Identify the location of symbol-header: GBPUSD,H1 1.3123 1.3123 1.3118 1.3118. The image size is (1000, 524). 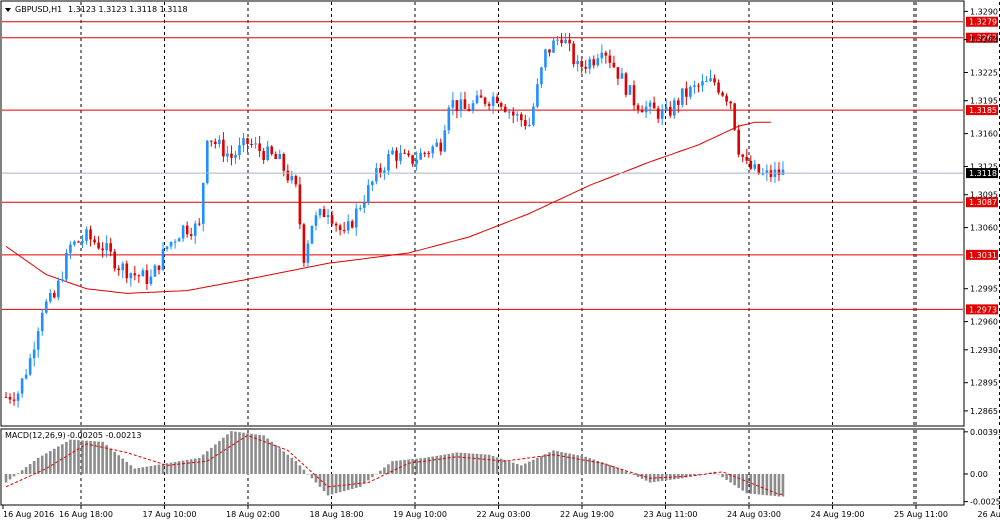
(96, 9).